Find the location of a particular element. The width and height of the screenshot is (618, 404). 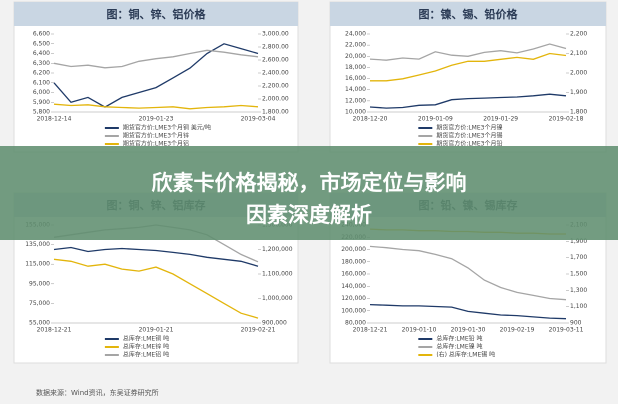

y-tick-label: 6,400 is located at coordinates (41, 53).